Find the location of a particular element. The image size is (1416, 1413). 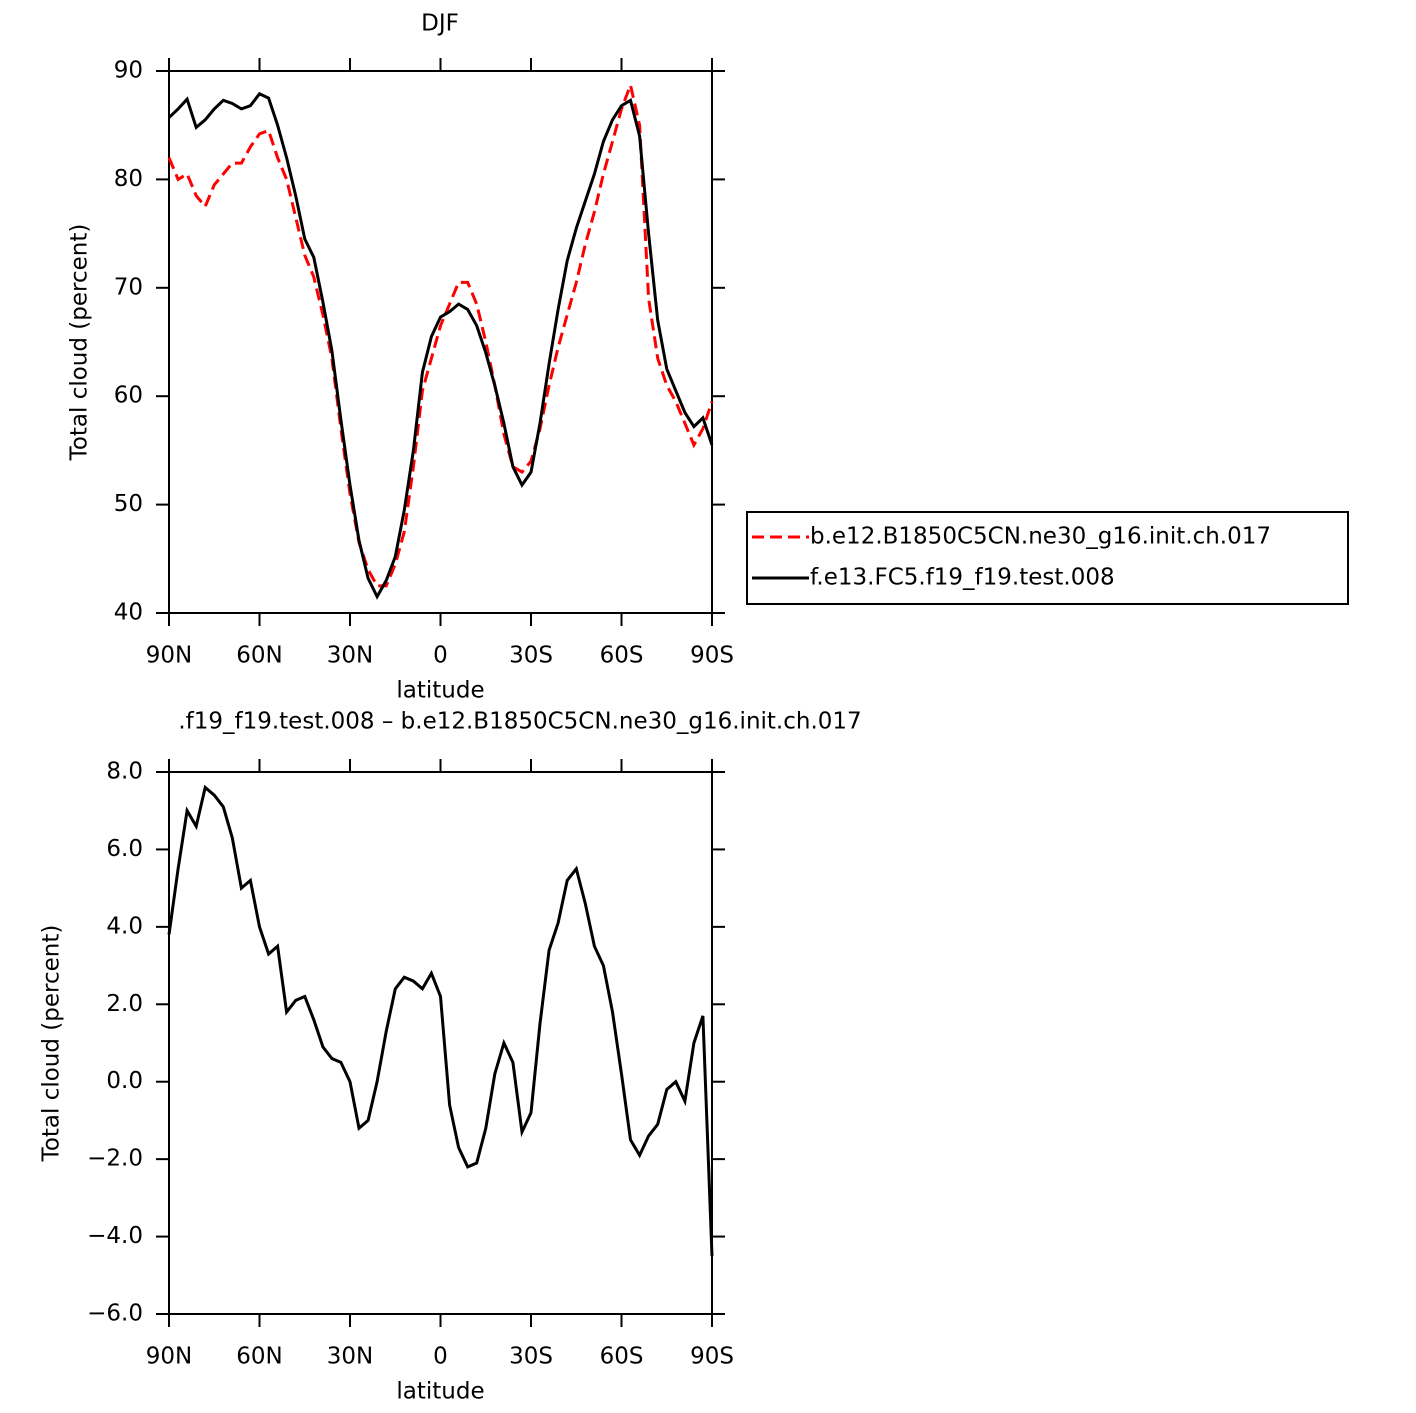

y-tick-label: 8.0 is located at coordinates (124, 772).